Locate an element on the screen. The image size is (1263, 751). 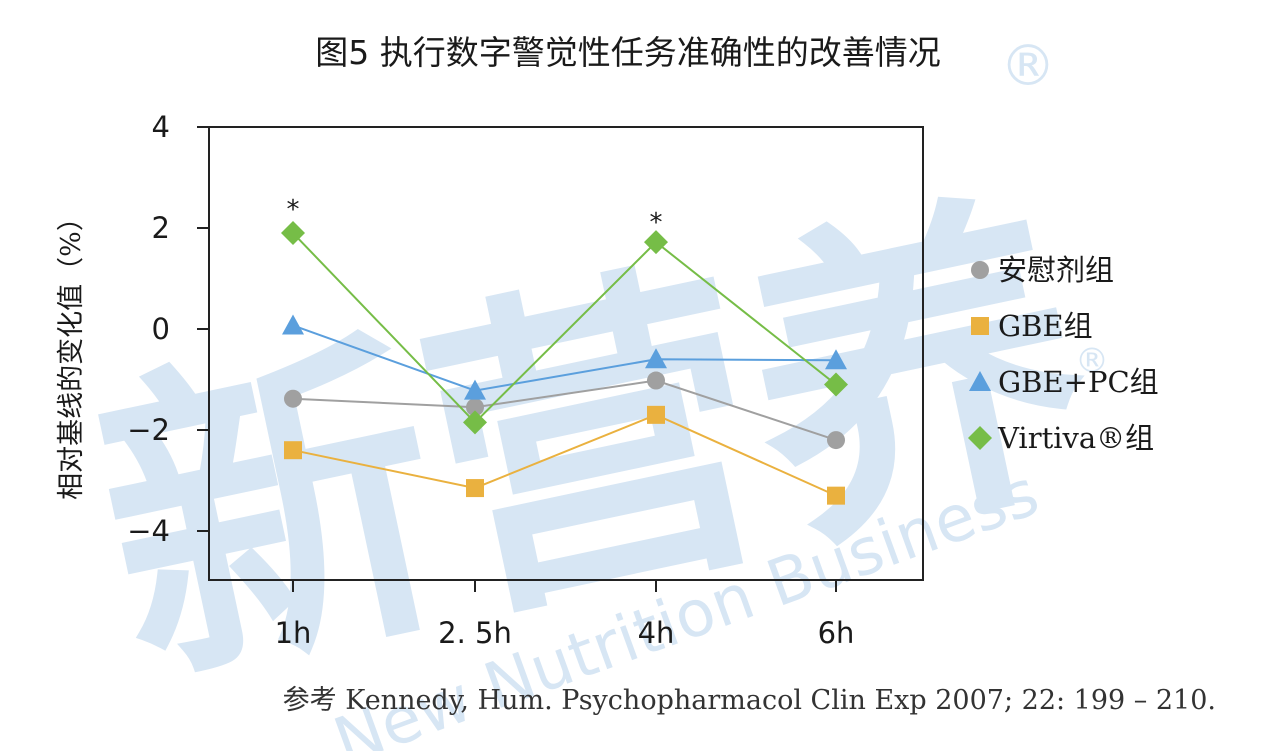
annotations: * * is located at coordinates (475, 216).